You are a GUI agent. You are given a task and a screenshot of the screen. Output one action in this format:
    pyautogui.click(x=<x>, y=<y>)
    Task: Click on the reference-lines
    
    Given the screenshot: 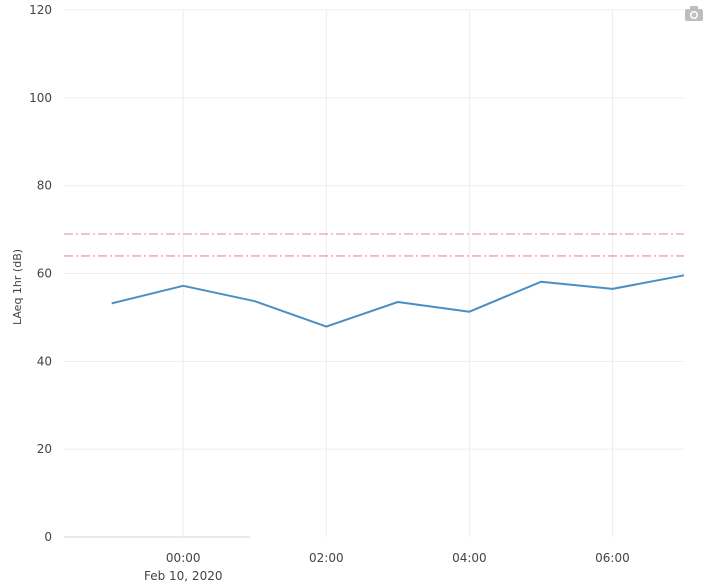 What is the action you would take?
    pyautogui.click(x=374, y=245)
    